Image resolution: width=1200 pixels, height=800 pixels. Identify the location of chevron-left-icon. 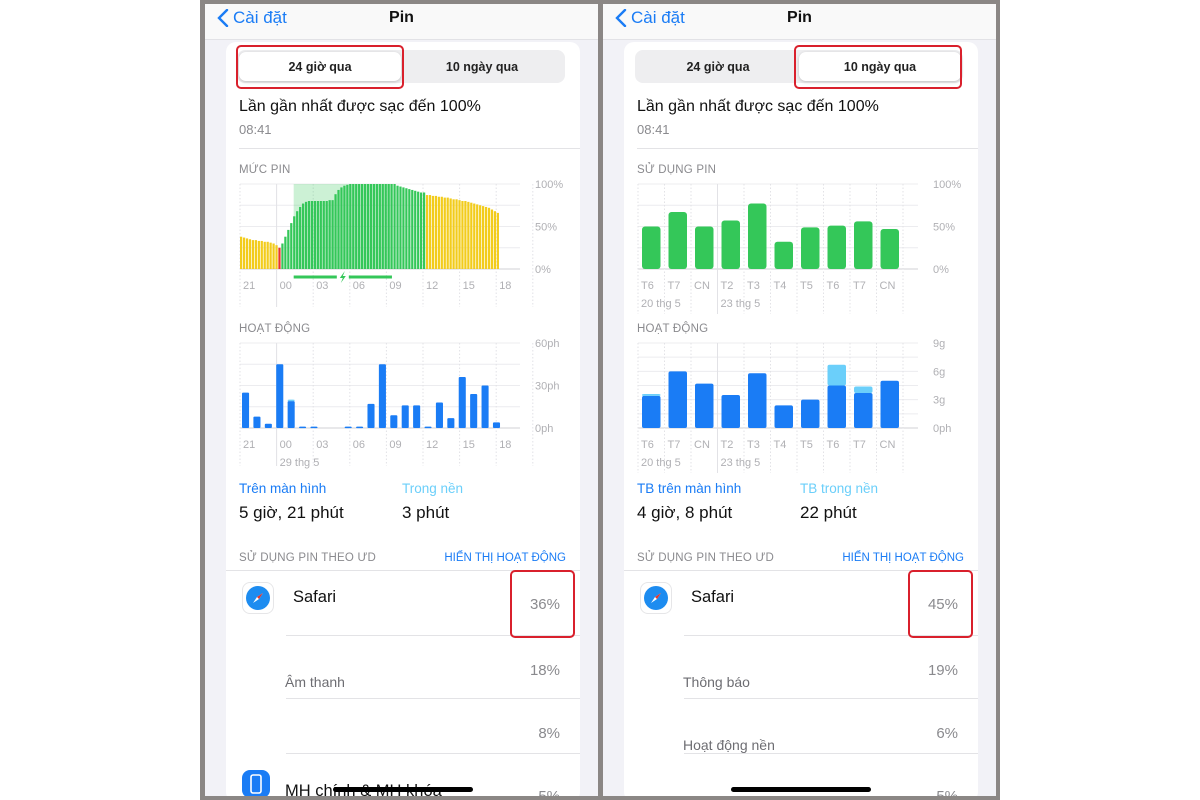
(621, 18).